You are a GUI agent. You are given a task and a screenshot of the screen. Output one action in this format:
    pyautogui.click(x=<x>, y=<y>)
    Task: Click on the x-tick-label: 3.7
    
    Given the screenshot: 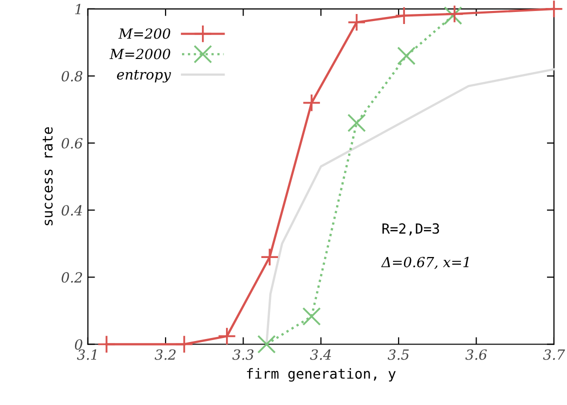 What is the action you would take?
    pyautogui.click(x=554, y=354)
    